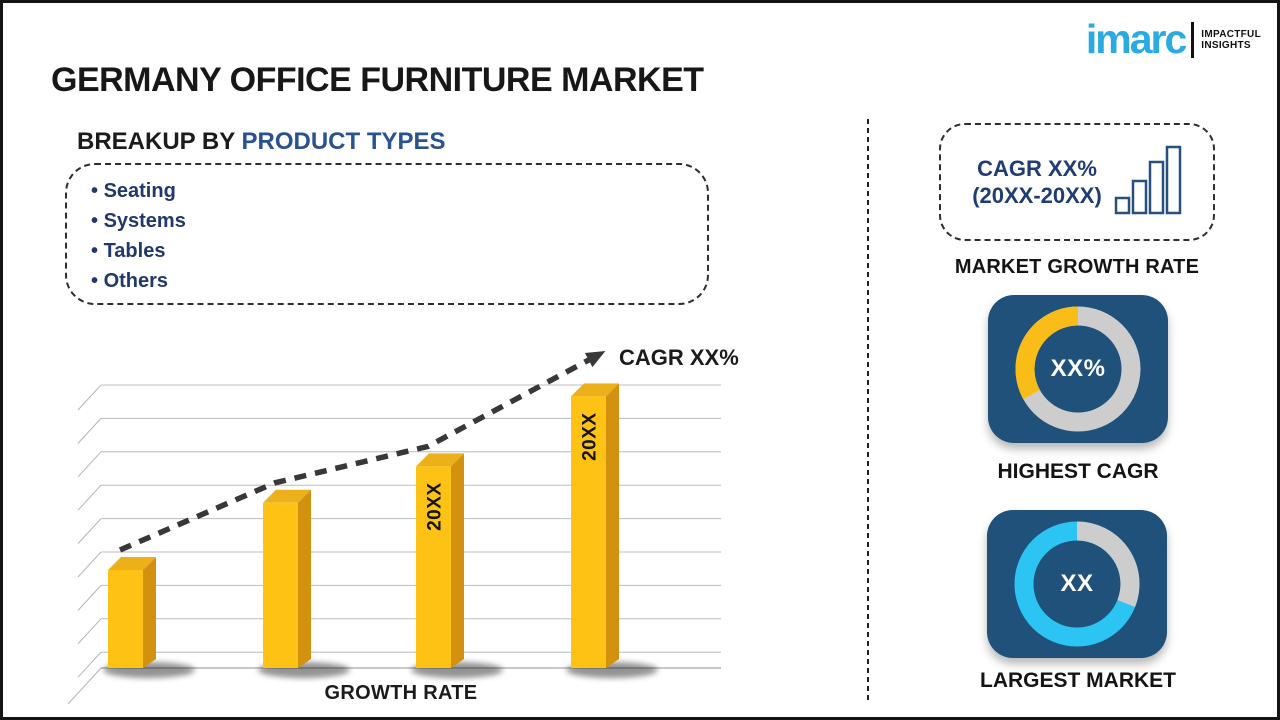 This screenshot has height=720, width=1280. Describe the element at coordinates (1231, 34) in the screenshot. I see `logo-tagline-line1: IMPACTFUL` at that location.